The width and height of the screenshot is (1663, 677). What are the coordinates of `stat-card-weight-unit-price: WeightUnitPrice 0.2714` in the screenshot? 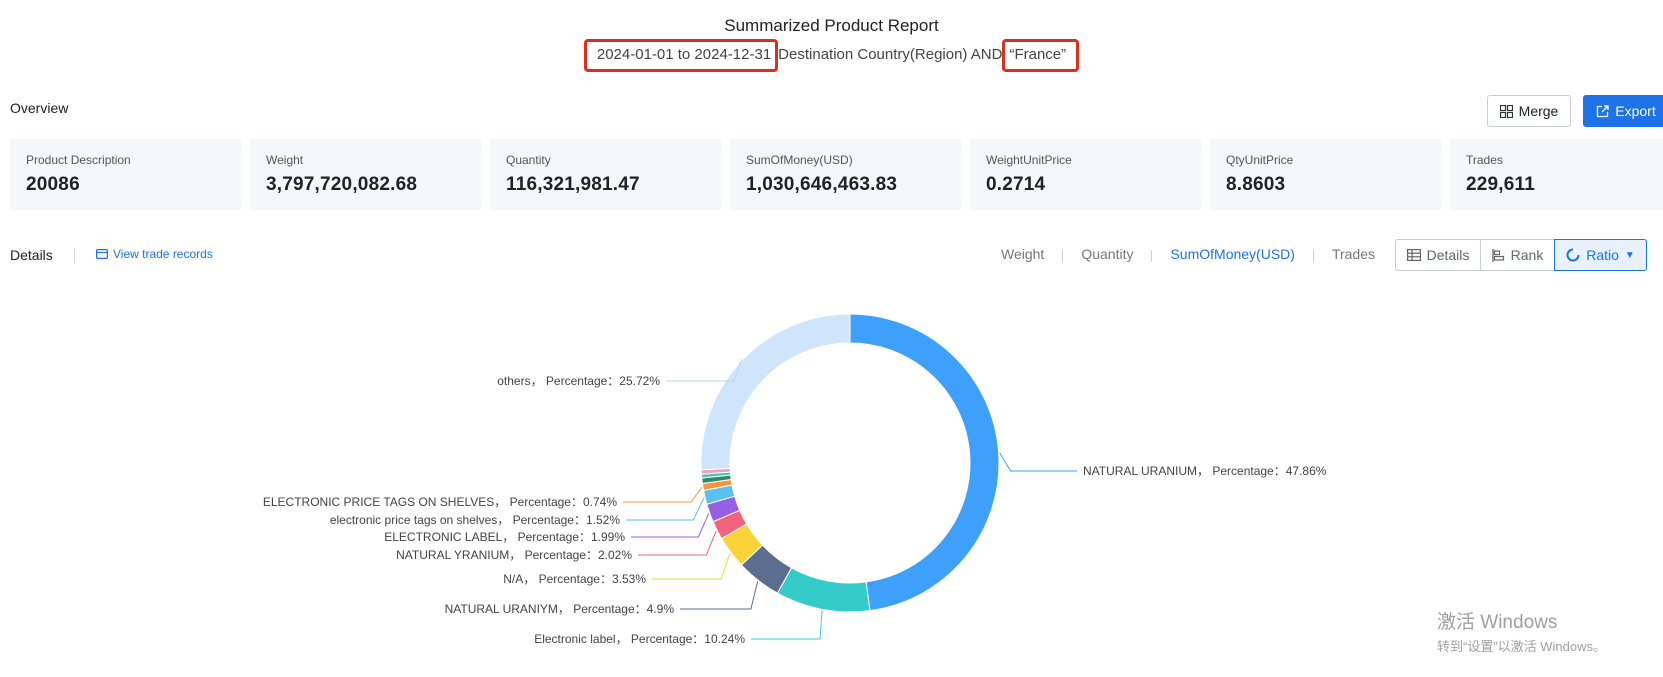 It's located at (1085, 174).